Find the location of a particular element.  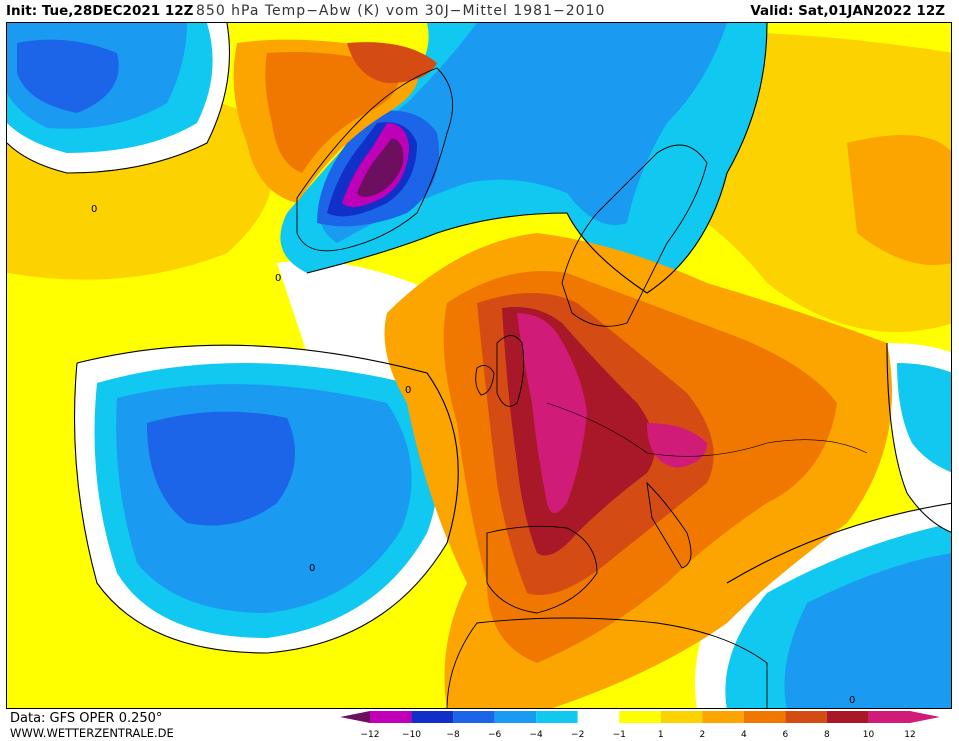

legend-tick-label: −10 is located at coordinates (411, 735).